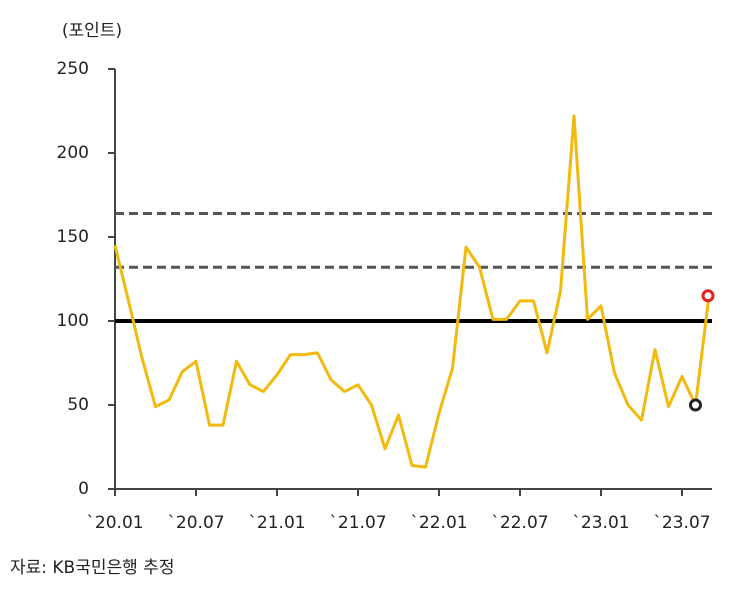 The height and width of the screenshot is (590, 748). Describe the element at coordinates (600, 523) in the screenshot. I see `x-tick-label: `23.01` at that location.